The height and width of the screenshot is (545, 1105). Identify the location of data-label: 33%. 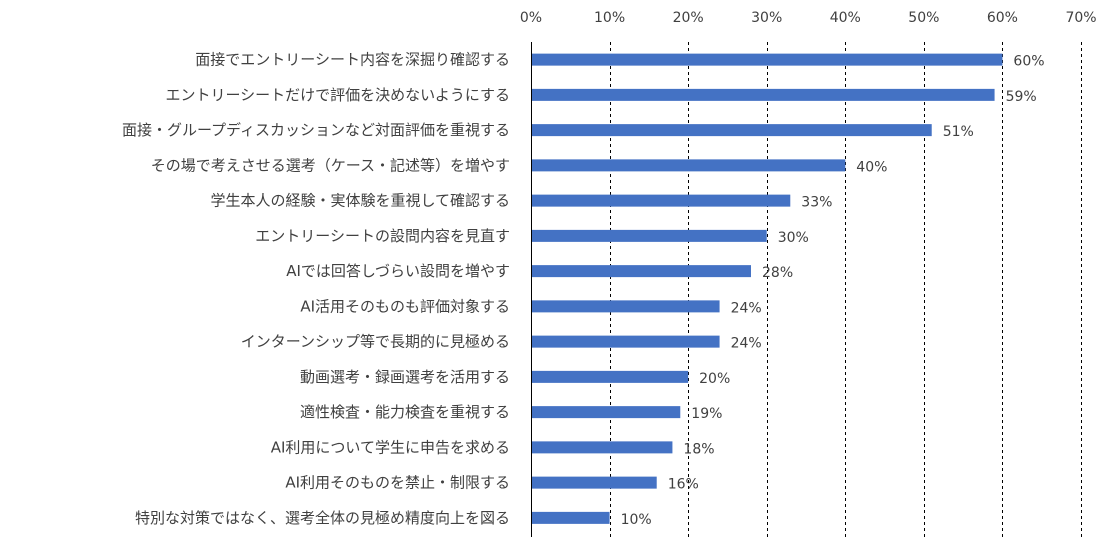
(816, 203).